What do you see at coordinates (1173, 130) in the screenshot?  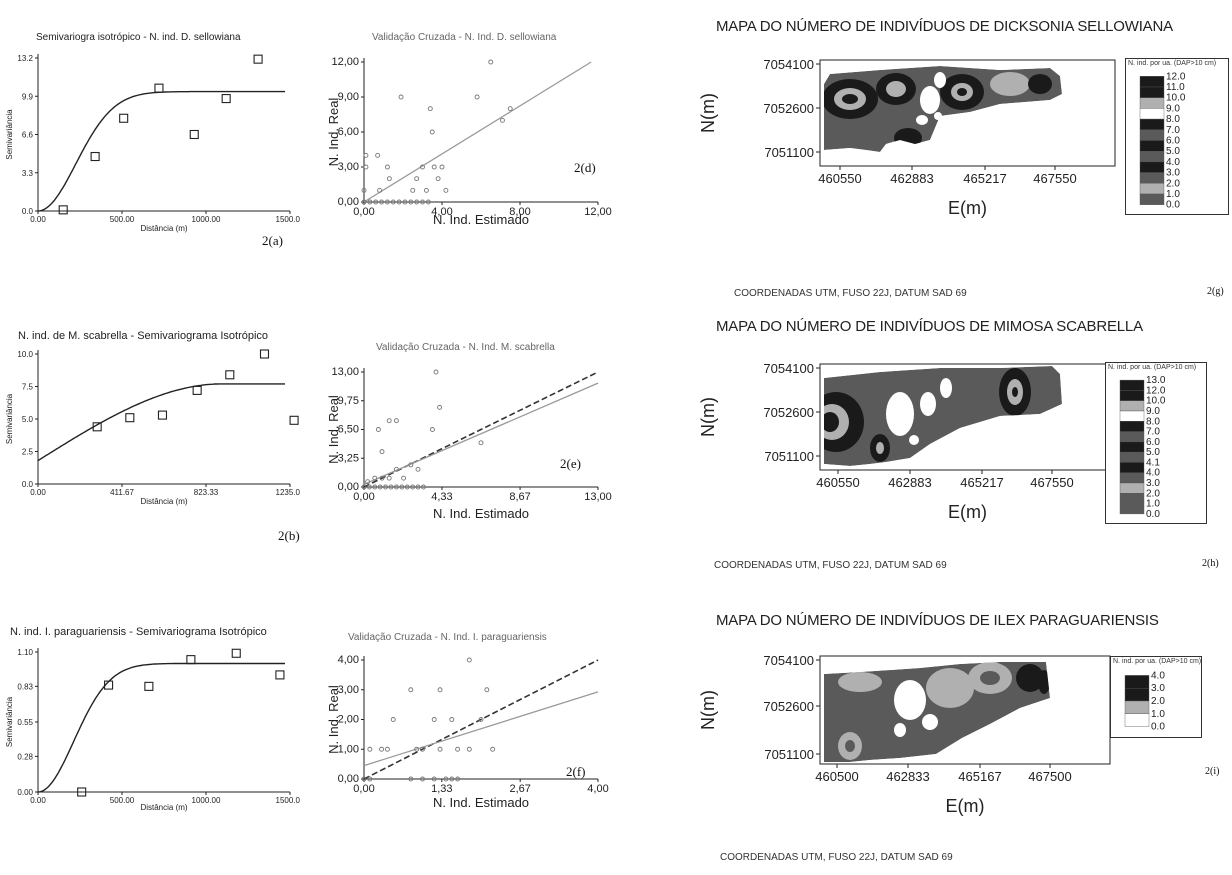 I see `legend-value: 7.0` at bounding box center [1173, 130].